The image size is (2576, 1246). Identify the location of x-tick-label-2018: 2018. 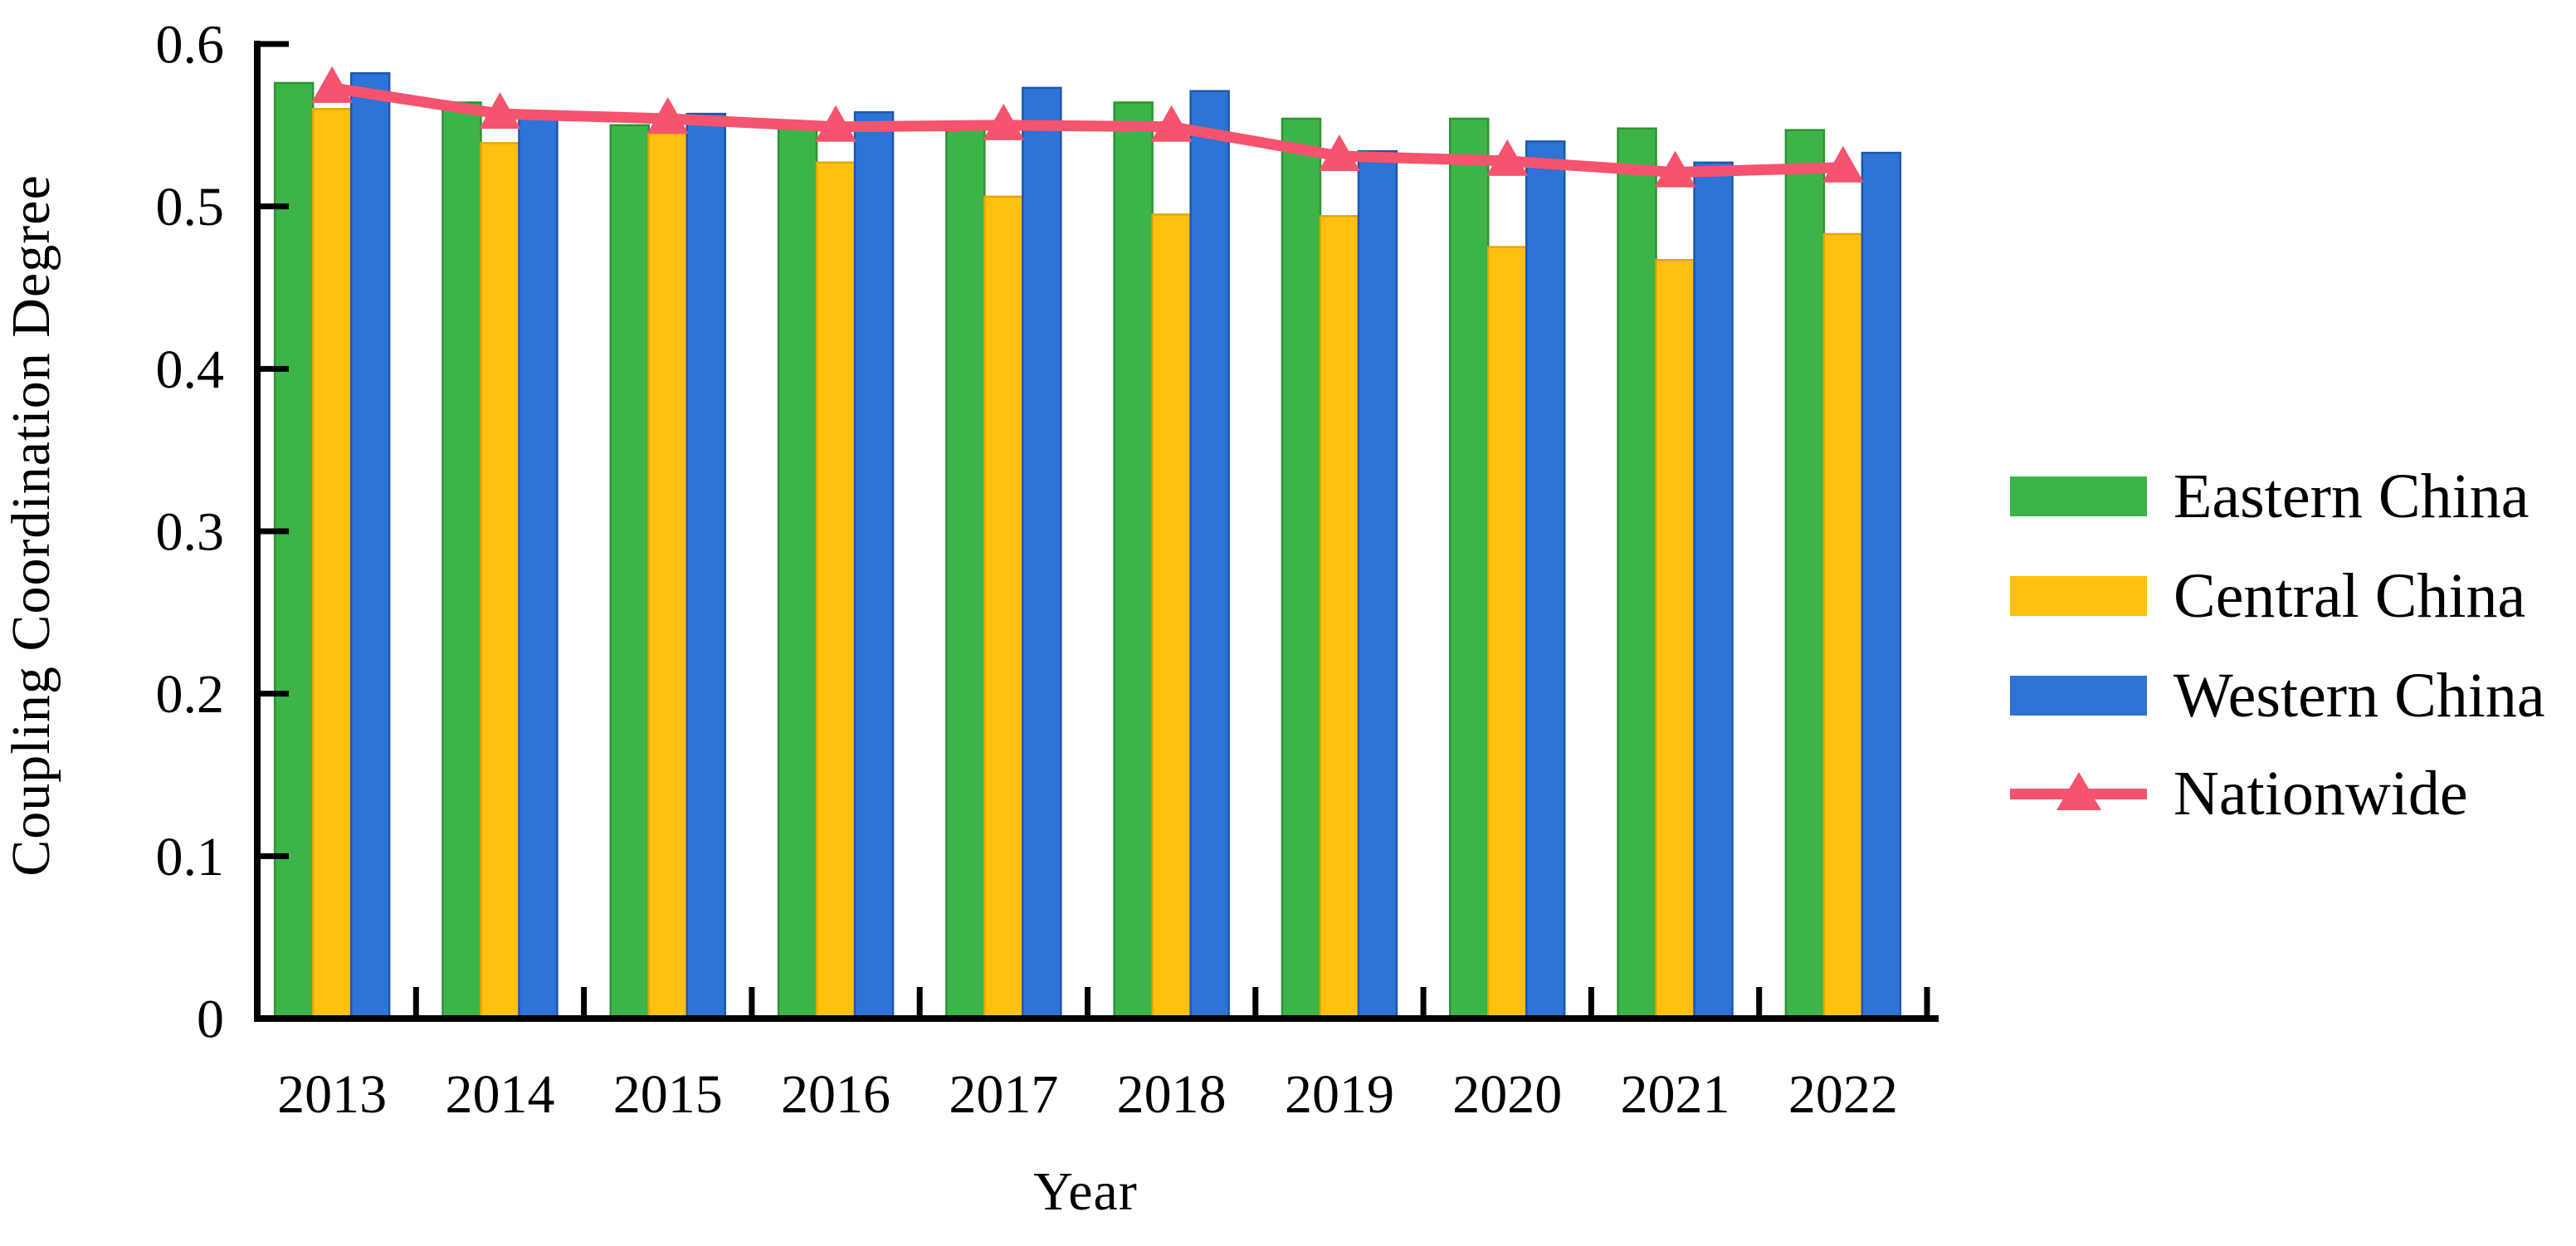
(1172, 1094).